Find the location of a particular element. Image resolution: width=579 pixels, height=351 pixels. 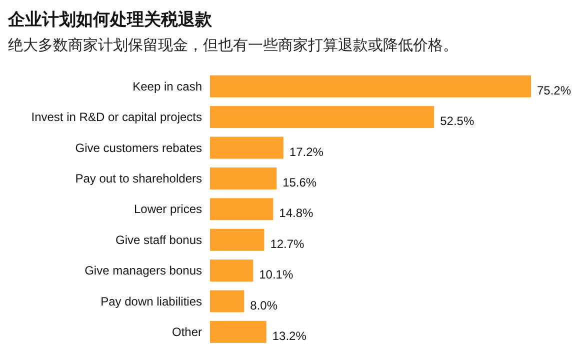

y-tick-label: Keep in cash is located at coordinates (167, 86).